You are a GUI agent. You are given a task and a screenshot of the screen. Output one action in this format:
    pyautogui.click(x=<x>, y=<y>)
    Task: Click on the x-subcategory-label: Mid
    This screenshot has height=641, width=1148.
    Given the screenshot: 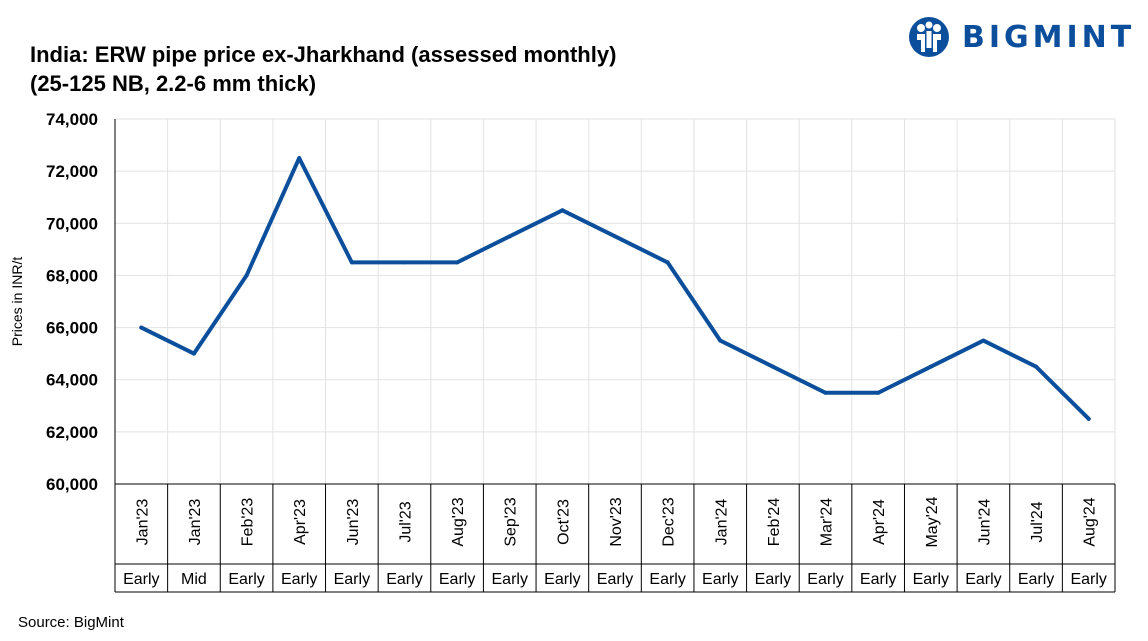 What is the action you would take?
    pyautogui.click(x=194, y=579)
    